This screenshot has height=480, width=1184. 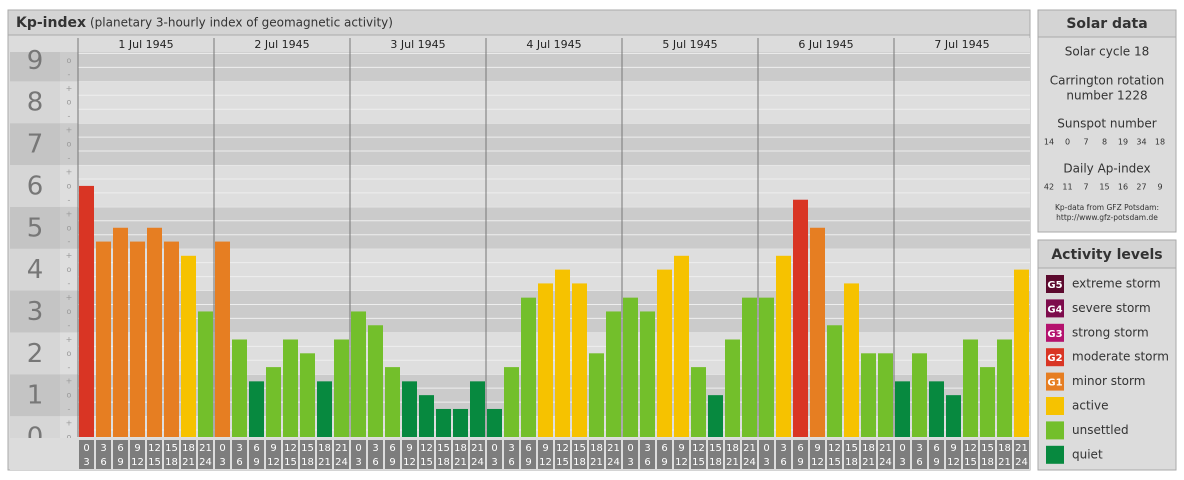 What do you see at coordinates (1160, 142) in the screenshot?
I see `sunspot-number: 18` at bounding box center [1160, 142].